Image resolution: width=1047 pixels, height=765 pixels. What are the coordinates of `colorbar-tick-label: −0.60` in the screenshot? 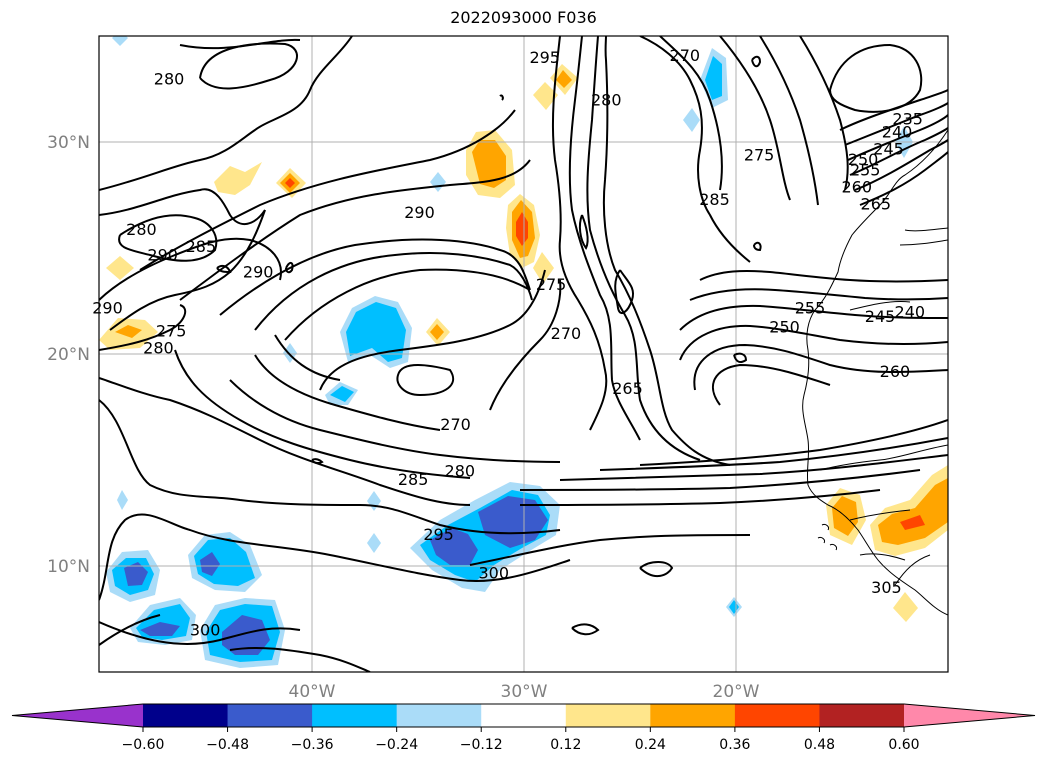 It's located at (143, 745).